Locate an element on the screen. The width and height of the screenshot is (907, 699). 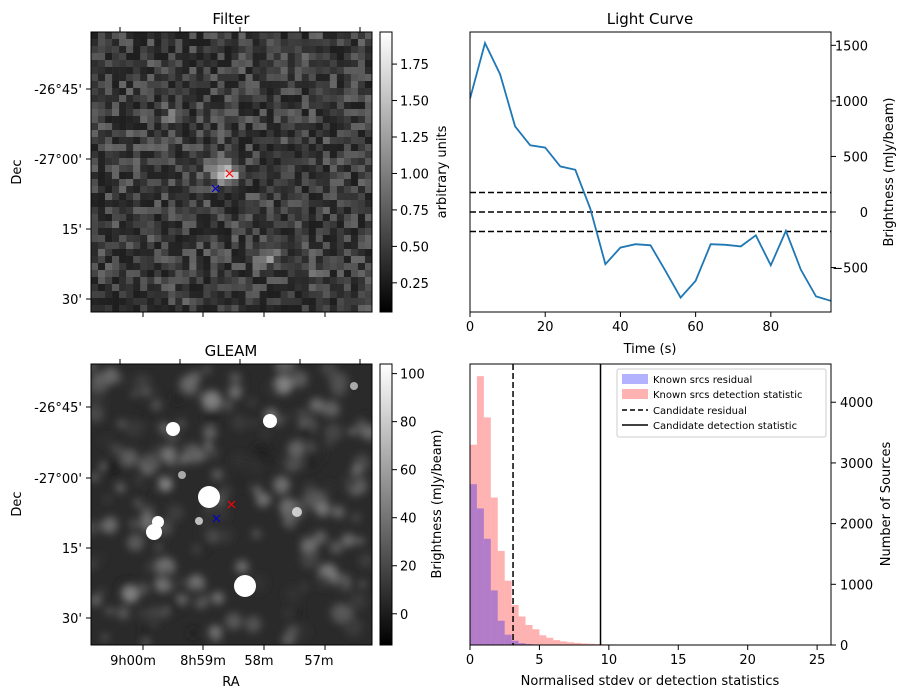
filter-ytick-label: 30' is located at coordinates (72, 300).